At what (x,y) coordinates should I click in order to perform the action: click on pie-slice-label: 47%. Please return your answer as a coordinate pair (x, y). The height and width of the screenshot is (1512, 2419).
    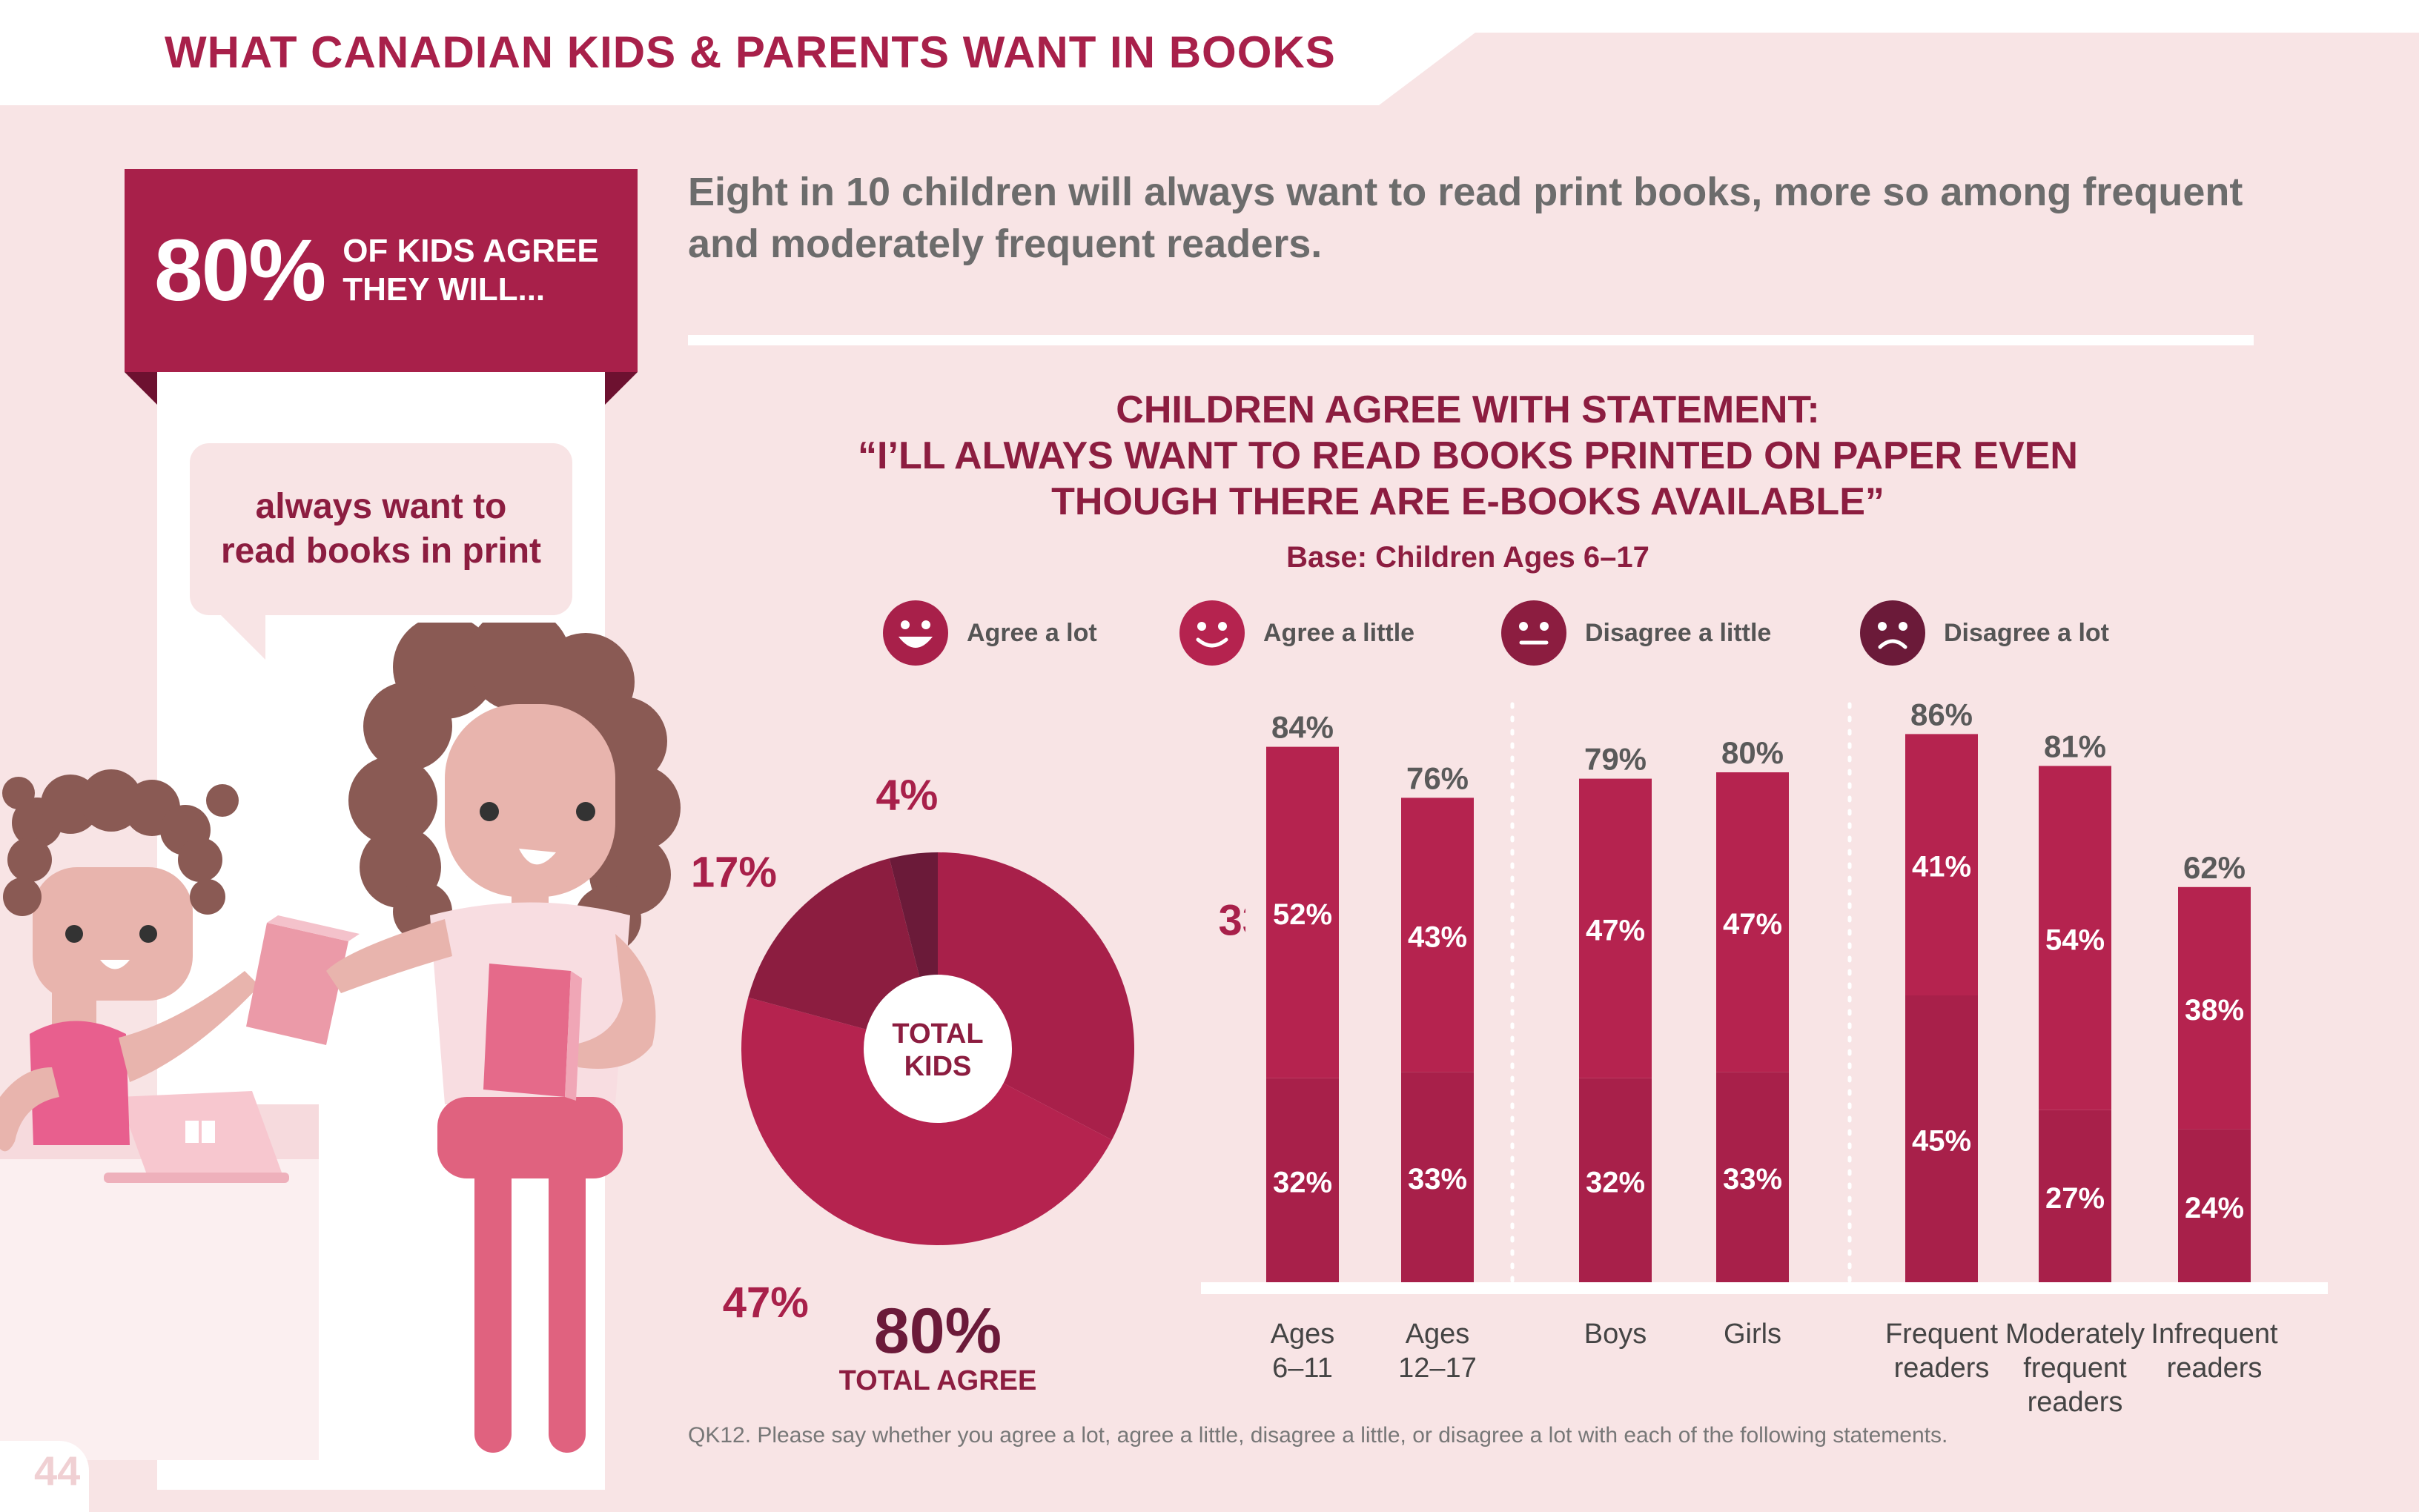
    Looking at the image, I should click on (766, 1303).